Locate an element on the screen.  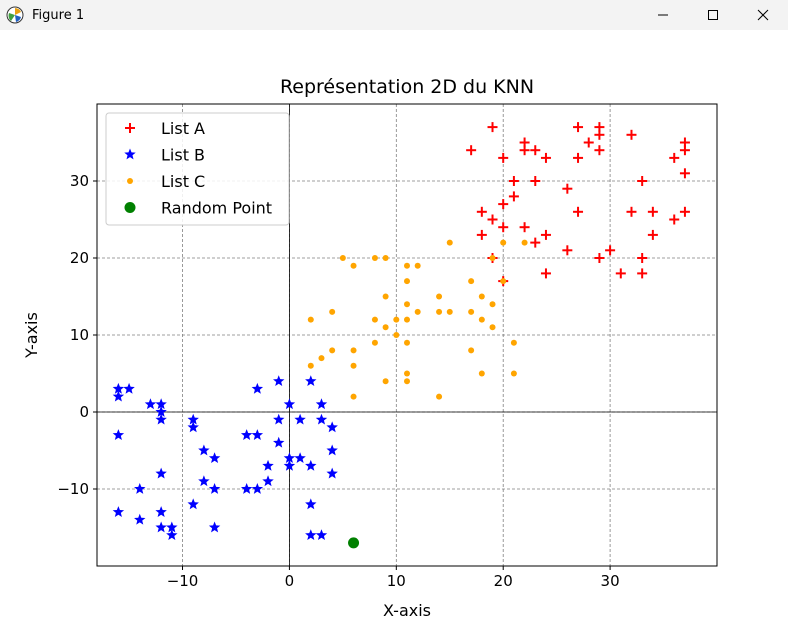
x-axis-label: X-axis is located at coordinates (407, 610).